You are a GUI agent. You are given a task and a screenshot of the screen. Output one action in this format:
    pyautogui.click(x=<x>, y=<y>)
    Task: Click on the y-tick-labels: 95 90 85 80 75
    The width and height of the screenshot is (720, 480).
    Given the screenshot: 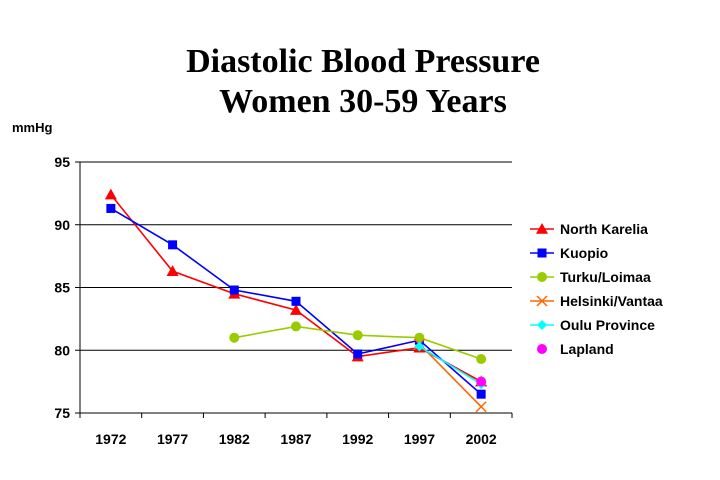 What is the action you would take?
    pyautogui.click(x=62, y=287)
    